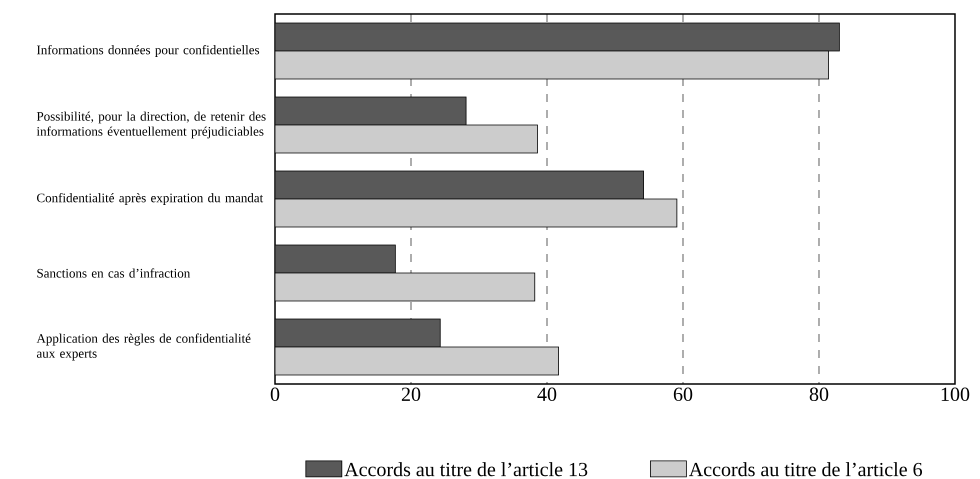 This screenshot has height=479, width=980. Describe the element at coordinates (113, 273) in the screenshot. I see `y-tick-label: Sanctions en cas d’infraction` at that location.